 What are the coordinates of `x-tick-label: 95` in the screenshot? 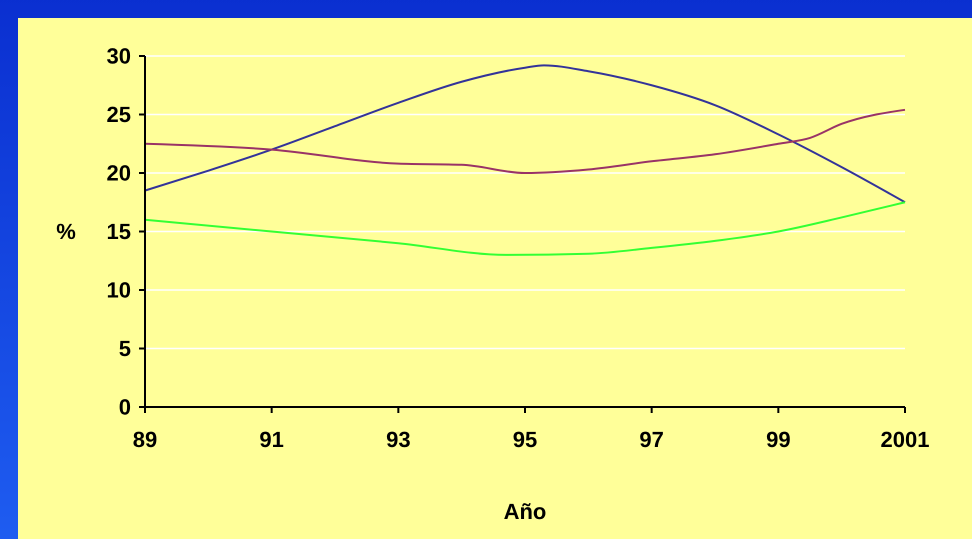 It's located at (525, 439).